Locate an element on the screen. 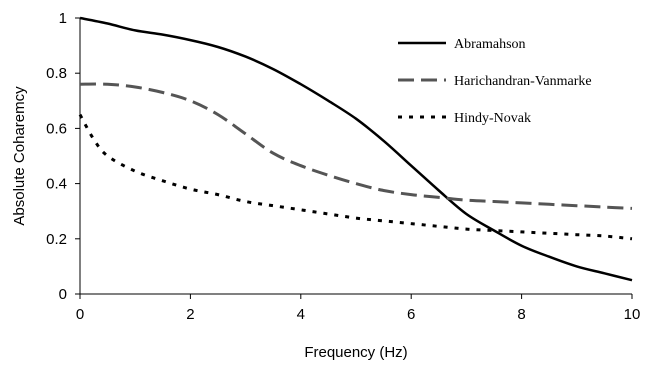 This screenshot has width=646, height=368. y-tick-label: 0 is located at coordinates (63, 294).